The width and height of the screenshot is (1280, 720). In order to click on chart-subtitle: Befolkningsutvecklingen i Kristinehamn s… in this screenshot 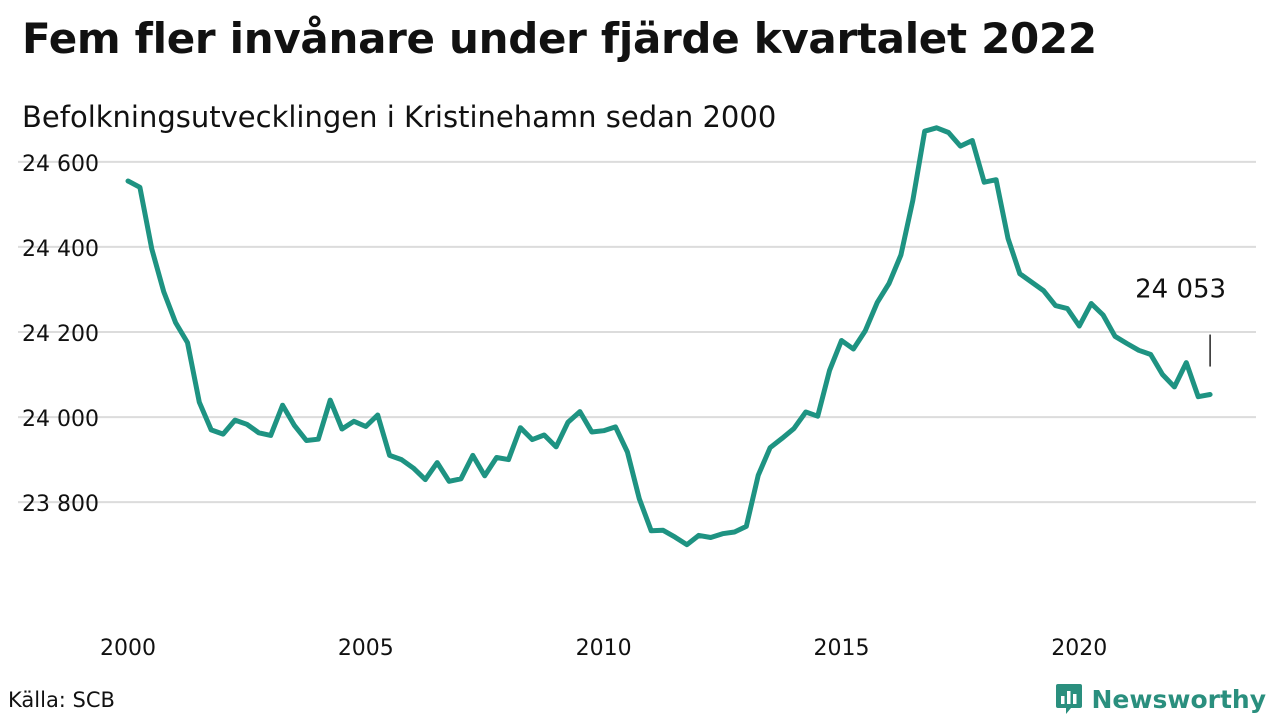, I will do `click(399, 117)`.